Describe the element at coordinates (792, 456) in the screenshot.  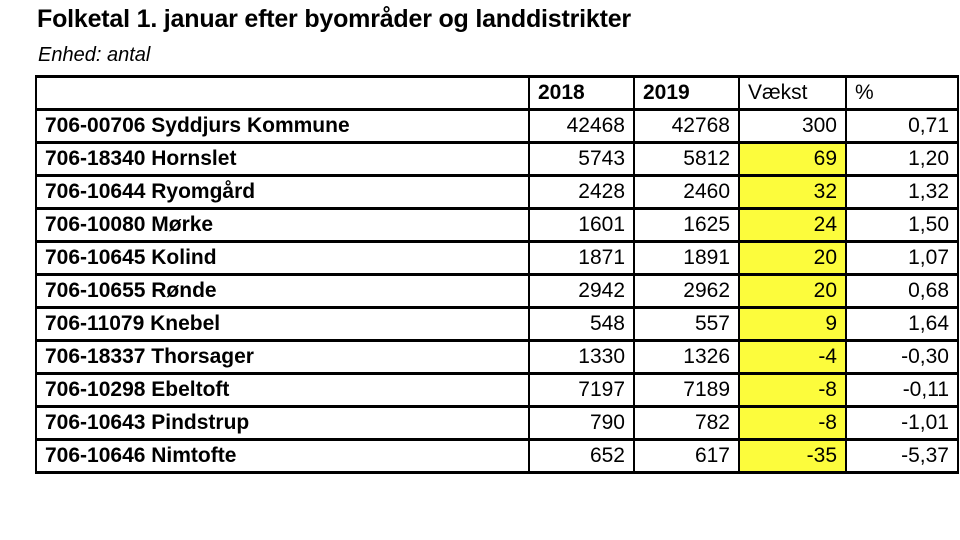
I see `growth-cell: -35` at that location.